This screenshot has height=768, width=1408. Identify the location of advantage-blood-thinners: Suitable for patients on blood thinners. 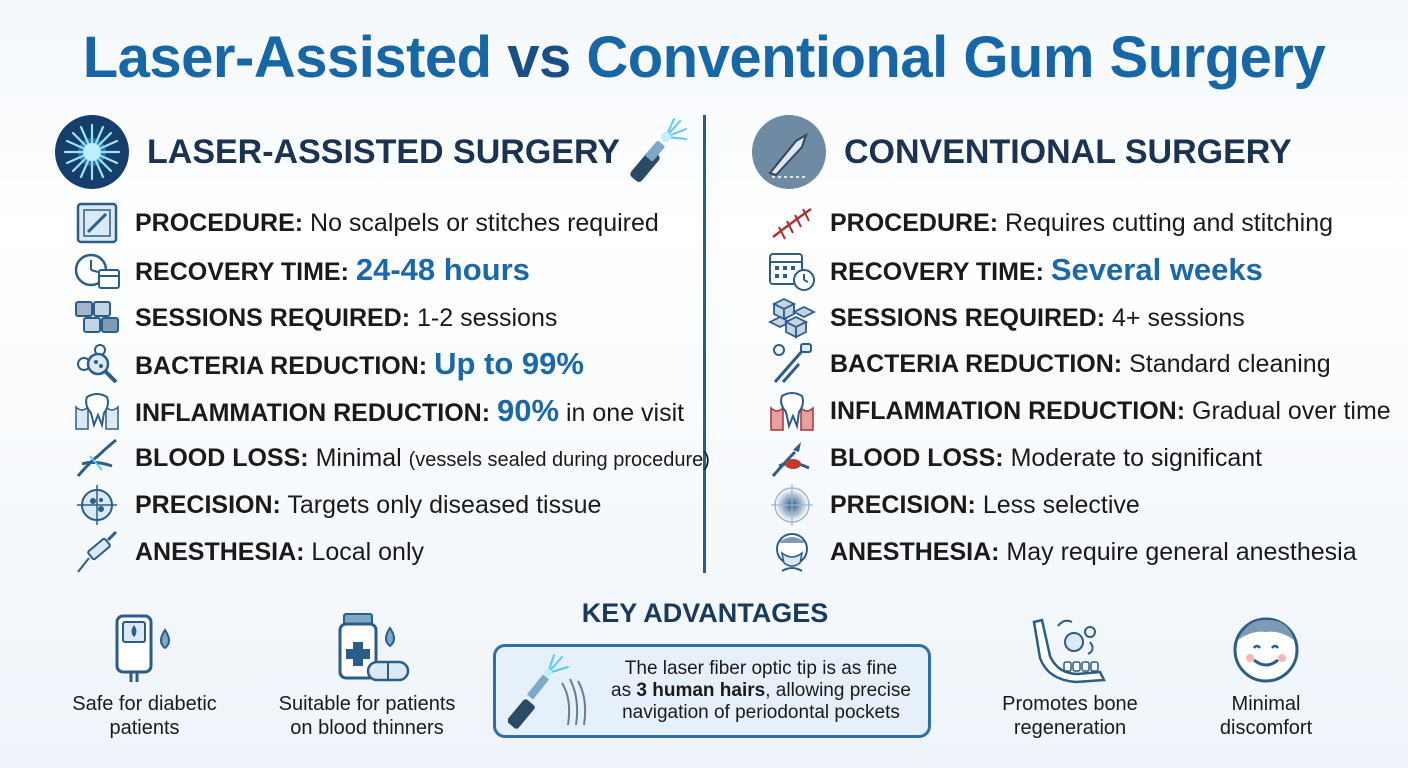
(367, 676).